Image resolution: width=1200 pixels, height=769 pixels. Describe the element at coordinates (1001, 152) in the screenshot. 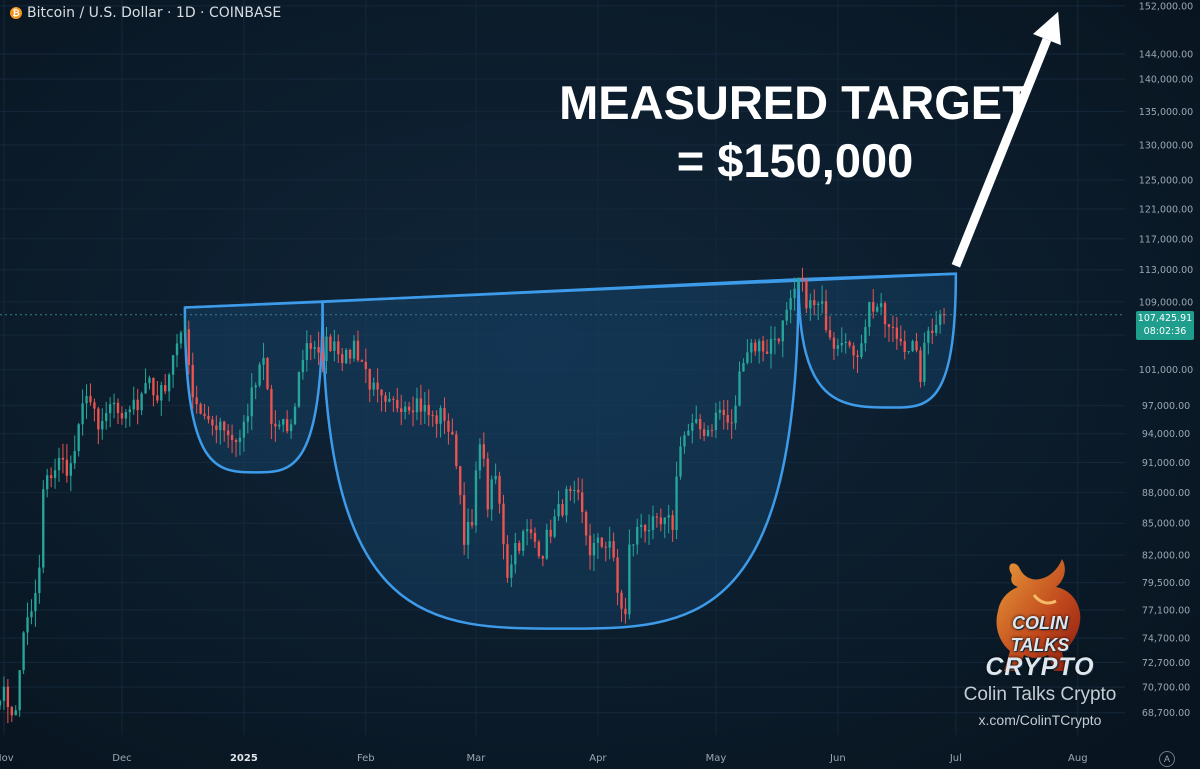

I see `arrow-shaft` at that location.